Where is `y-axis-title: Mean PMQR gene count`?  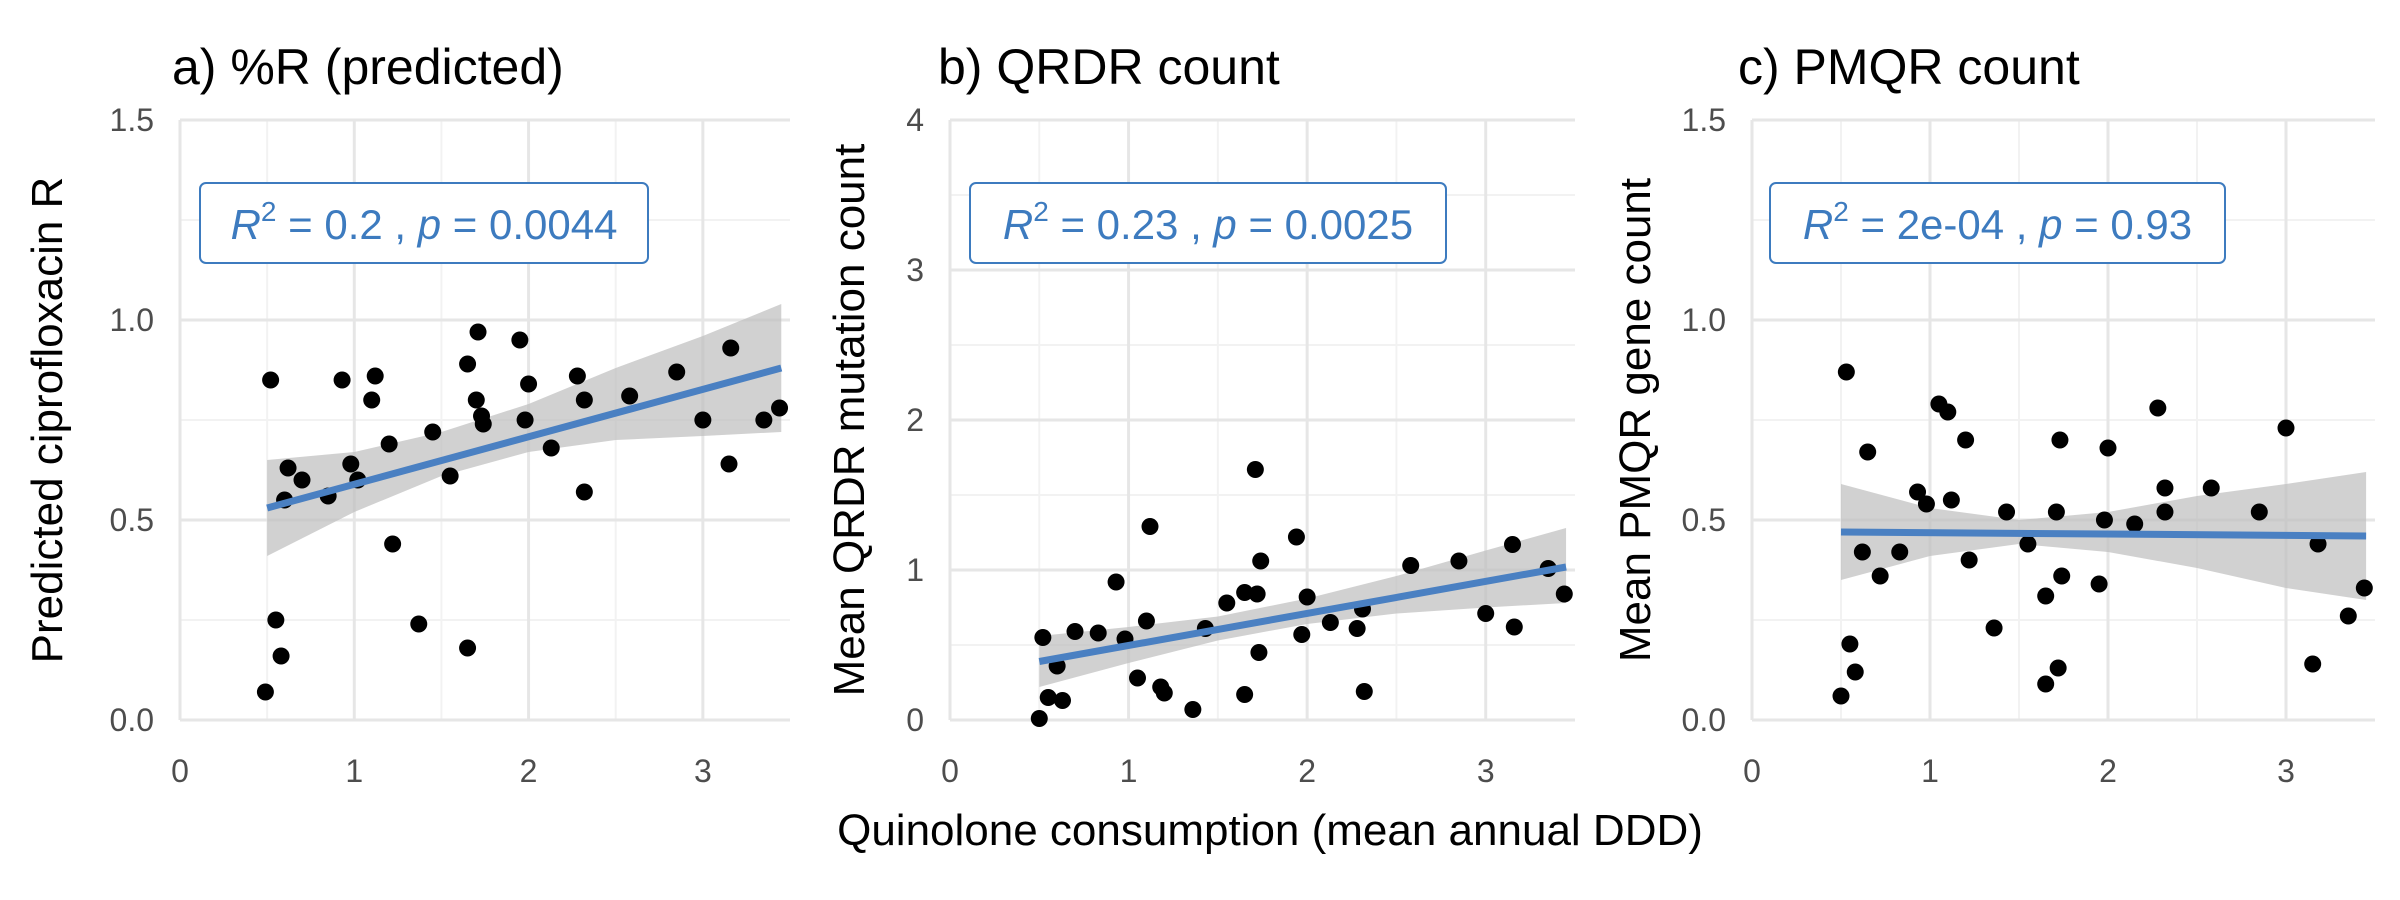
y-axis-title: Mean PMQR gene count is located at coordinates (1635, 420).